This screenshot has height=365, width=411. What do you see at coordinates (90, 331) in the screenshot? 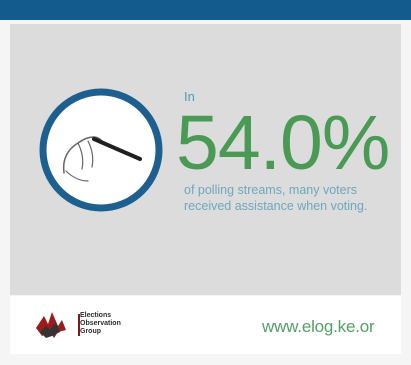
I see `logo-text-line: Group` at bounding box center [90, 331].